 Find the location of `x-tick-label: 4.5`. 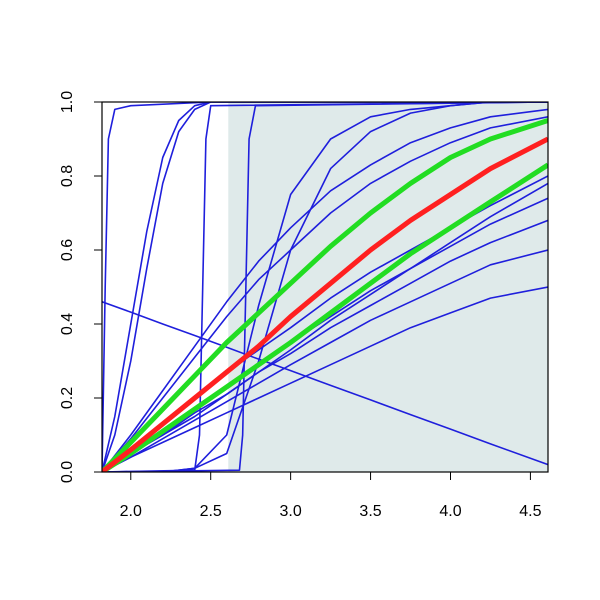

x-tick-label: 4.5 is located at coordinates (530, 511).